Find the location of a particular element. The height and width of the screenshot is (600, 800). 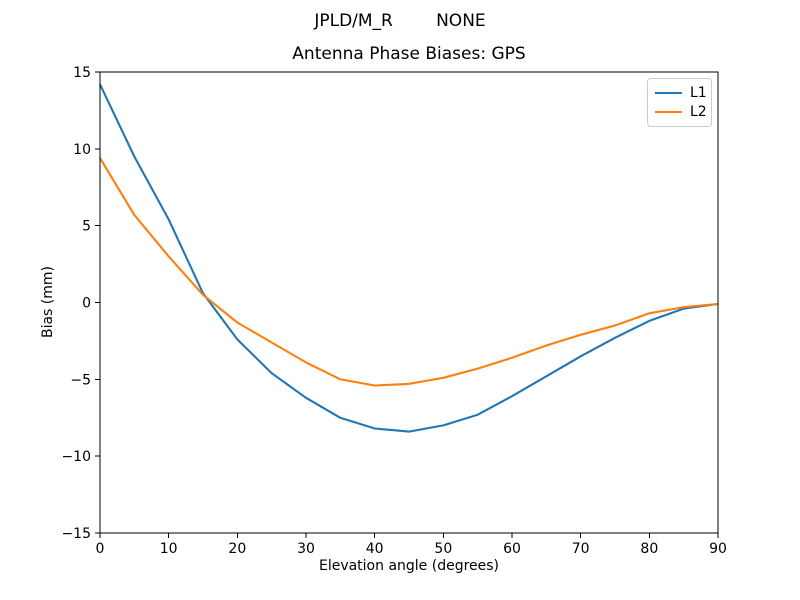

x-tick-label: 50 is located at coordinates (443, 549).